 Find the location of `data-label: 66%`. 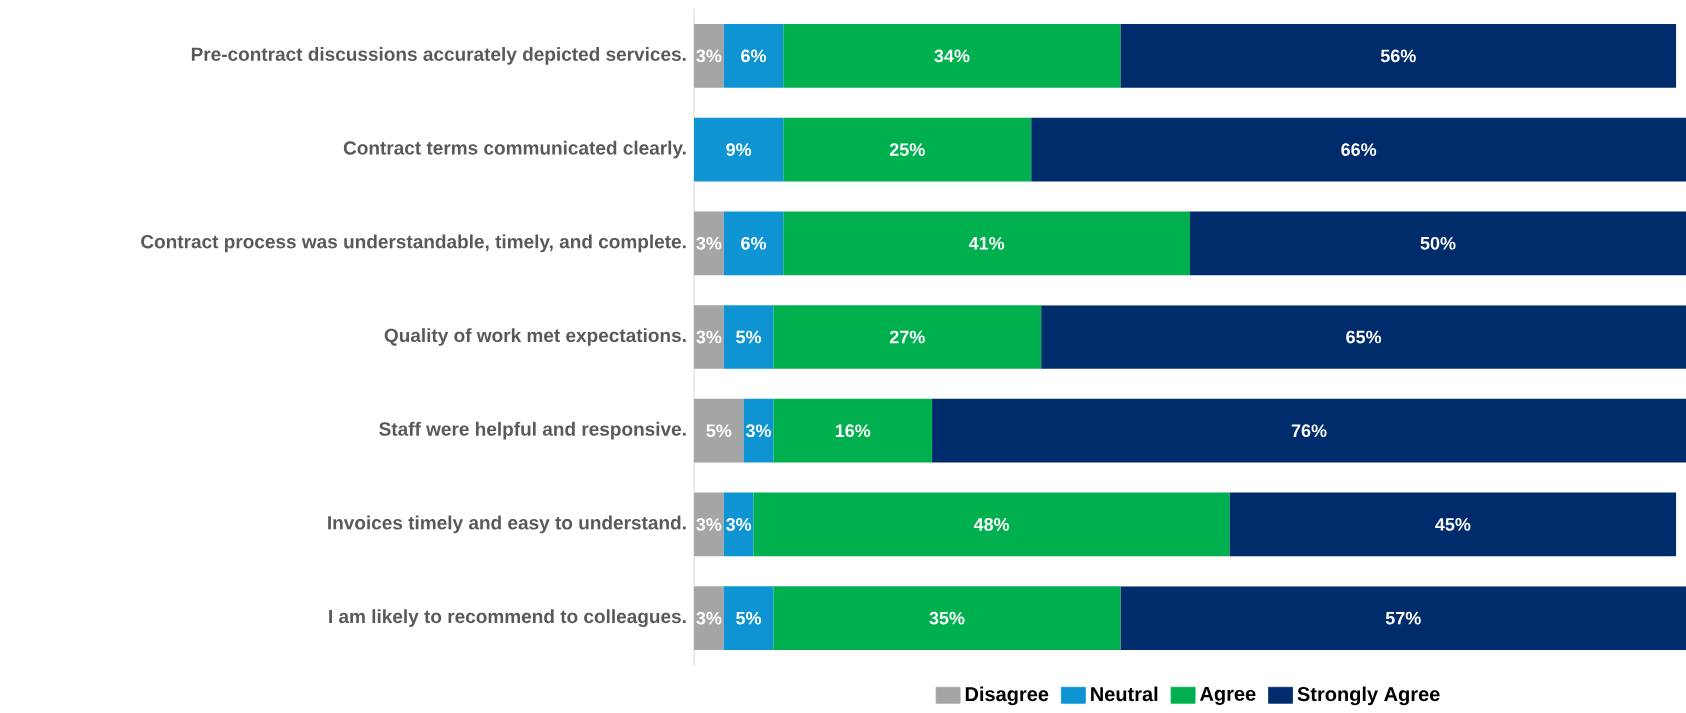

data-label: 66% is located at coordinates (1359, 149).